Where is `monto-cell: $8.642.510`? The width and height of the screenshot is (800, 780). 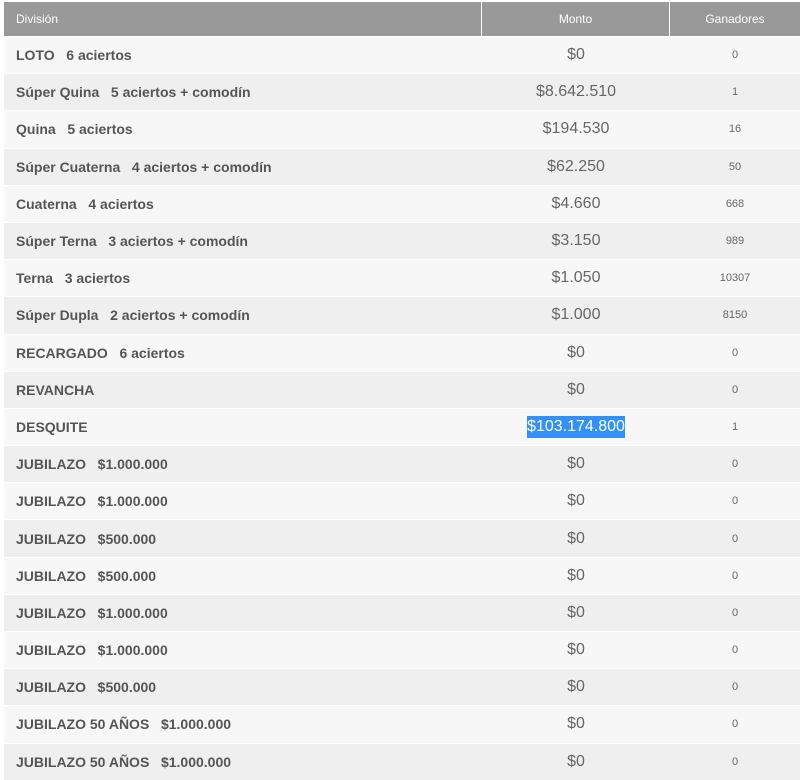 monto-cell: $8.642.510 is located at coordinates (576, 92).